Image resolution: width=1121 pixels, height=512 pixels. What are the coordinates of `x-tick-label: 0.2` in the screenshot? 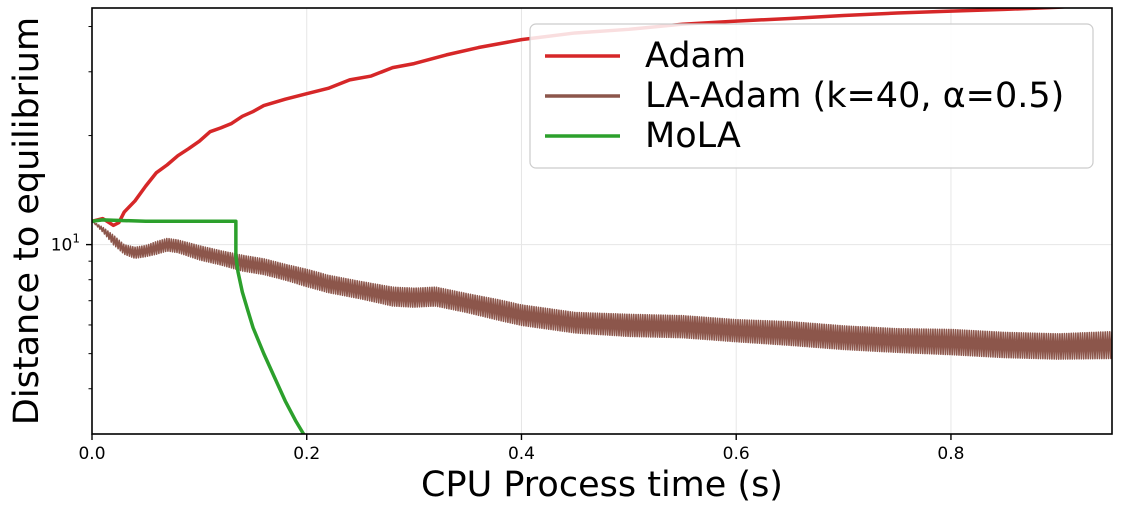 It's located at (306, 454).